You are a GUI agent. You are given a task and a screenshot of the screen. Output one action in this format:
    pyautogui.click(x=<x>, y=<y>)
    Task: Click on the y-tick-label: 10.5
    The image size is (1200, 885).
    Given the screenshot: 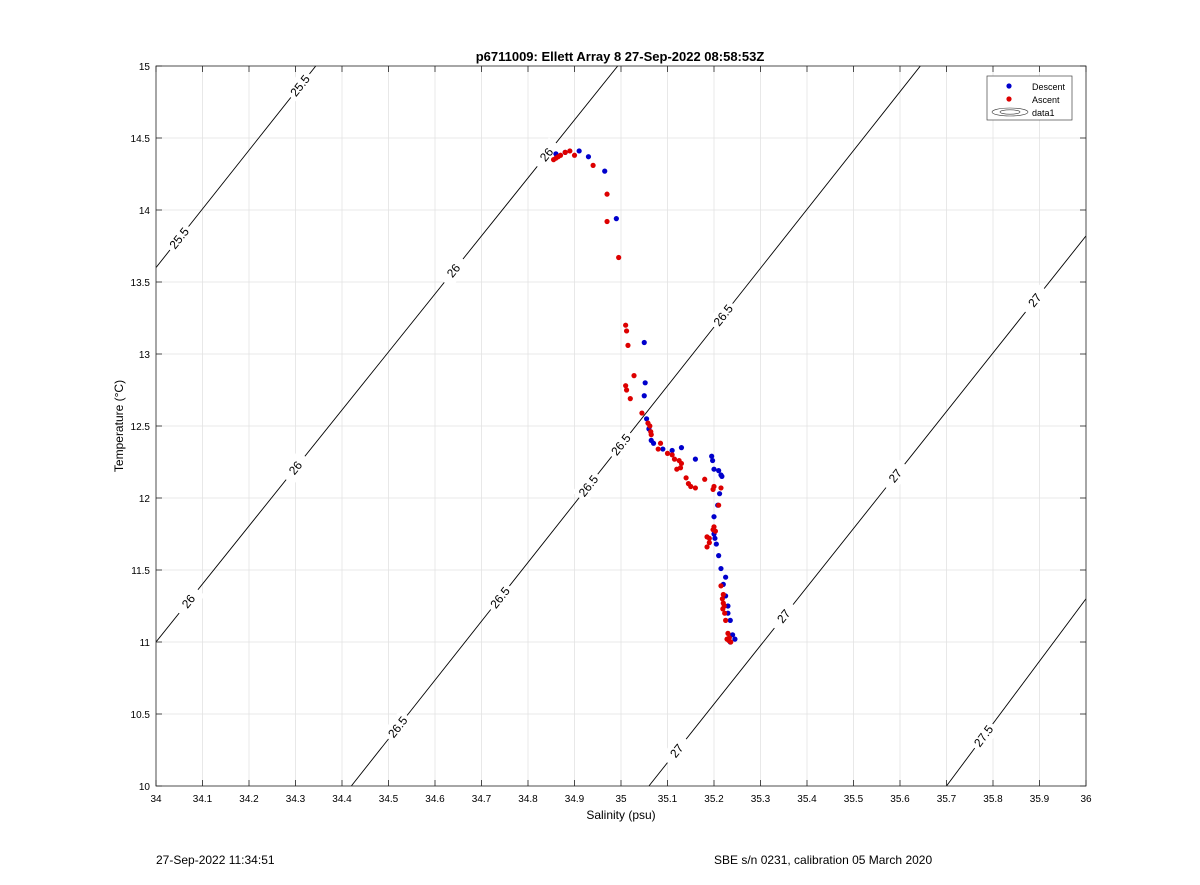 What is the action you would take?
    pyautogui.click(x=141, y=715)
    